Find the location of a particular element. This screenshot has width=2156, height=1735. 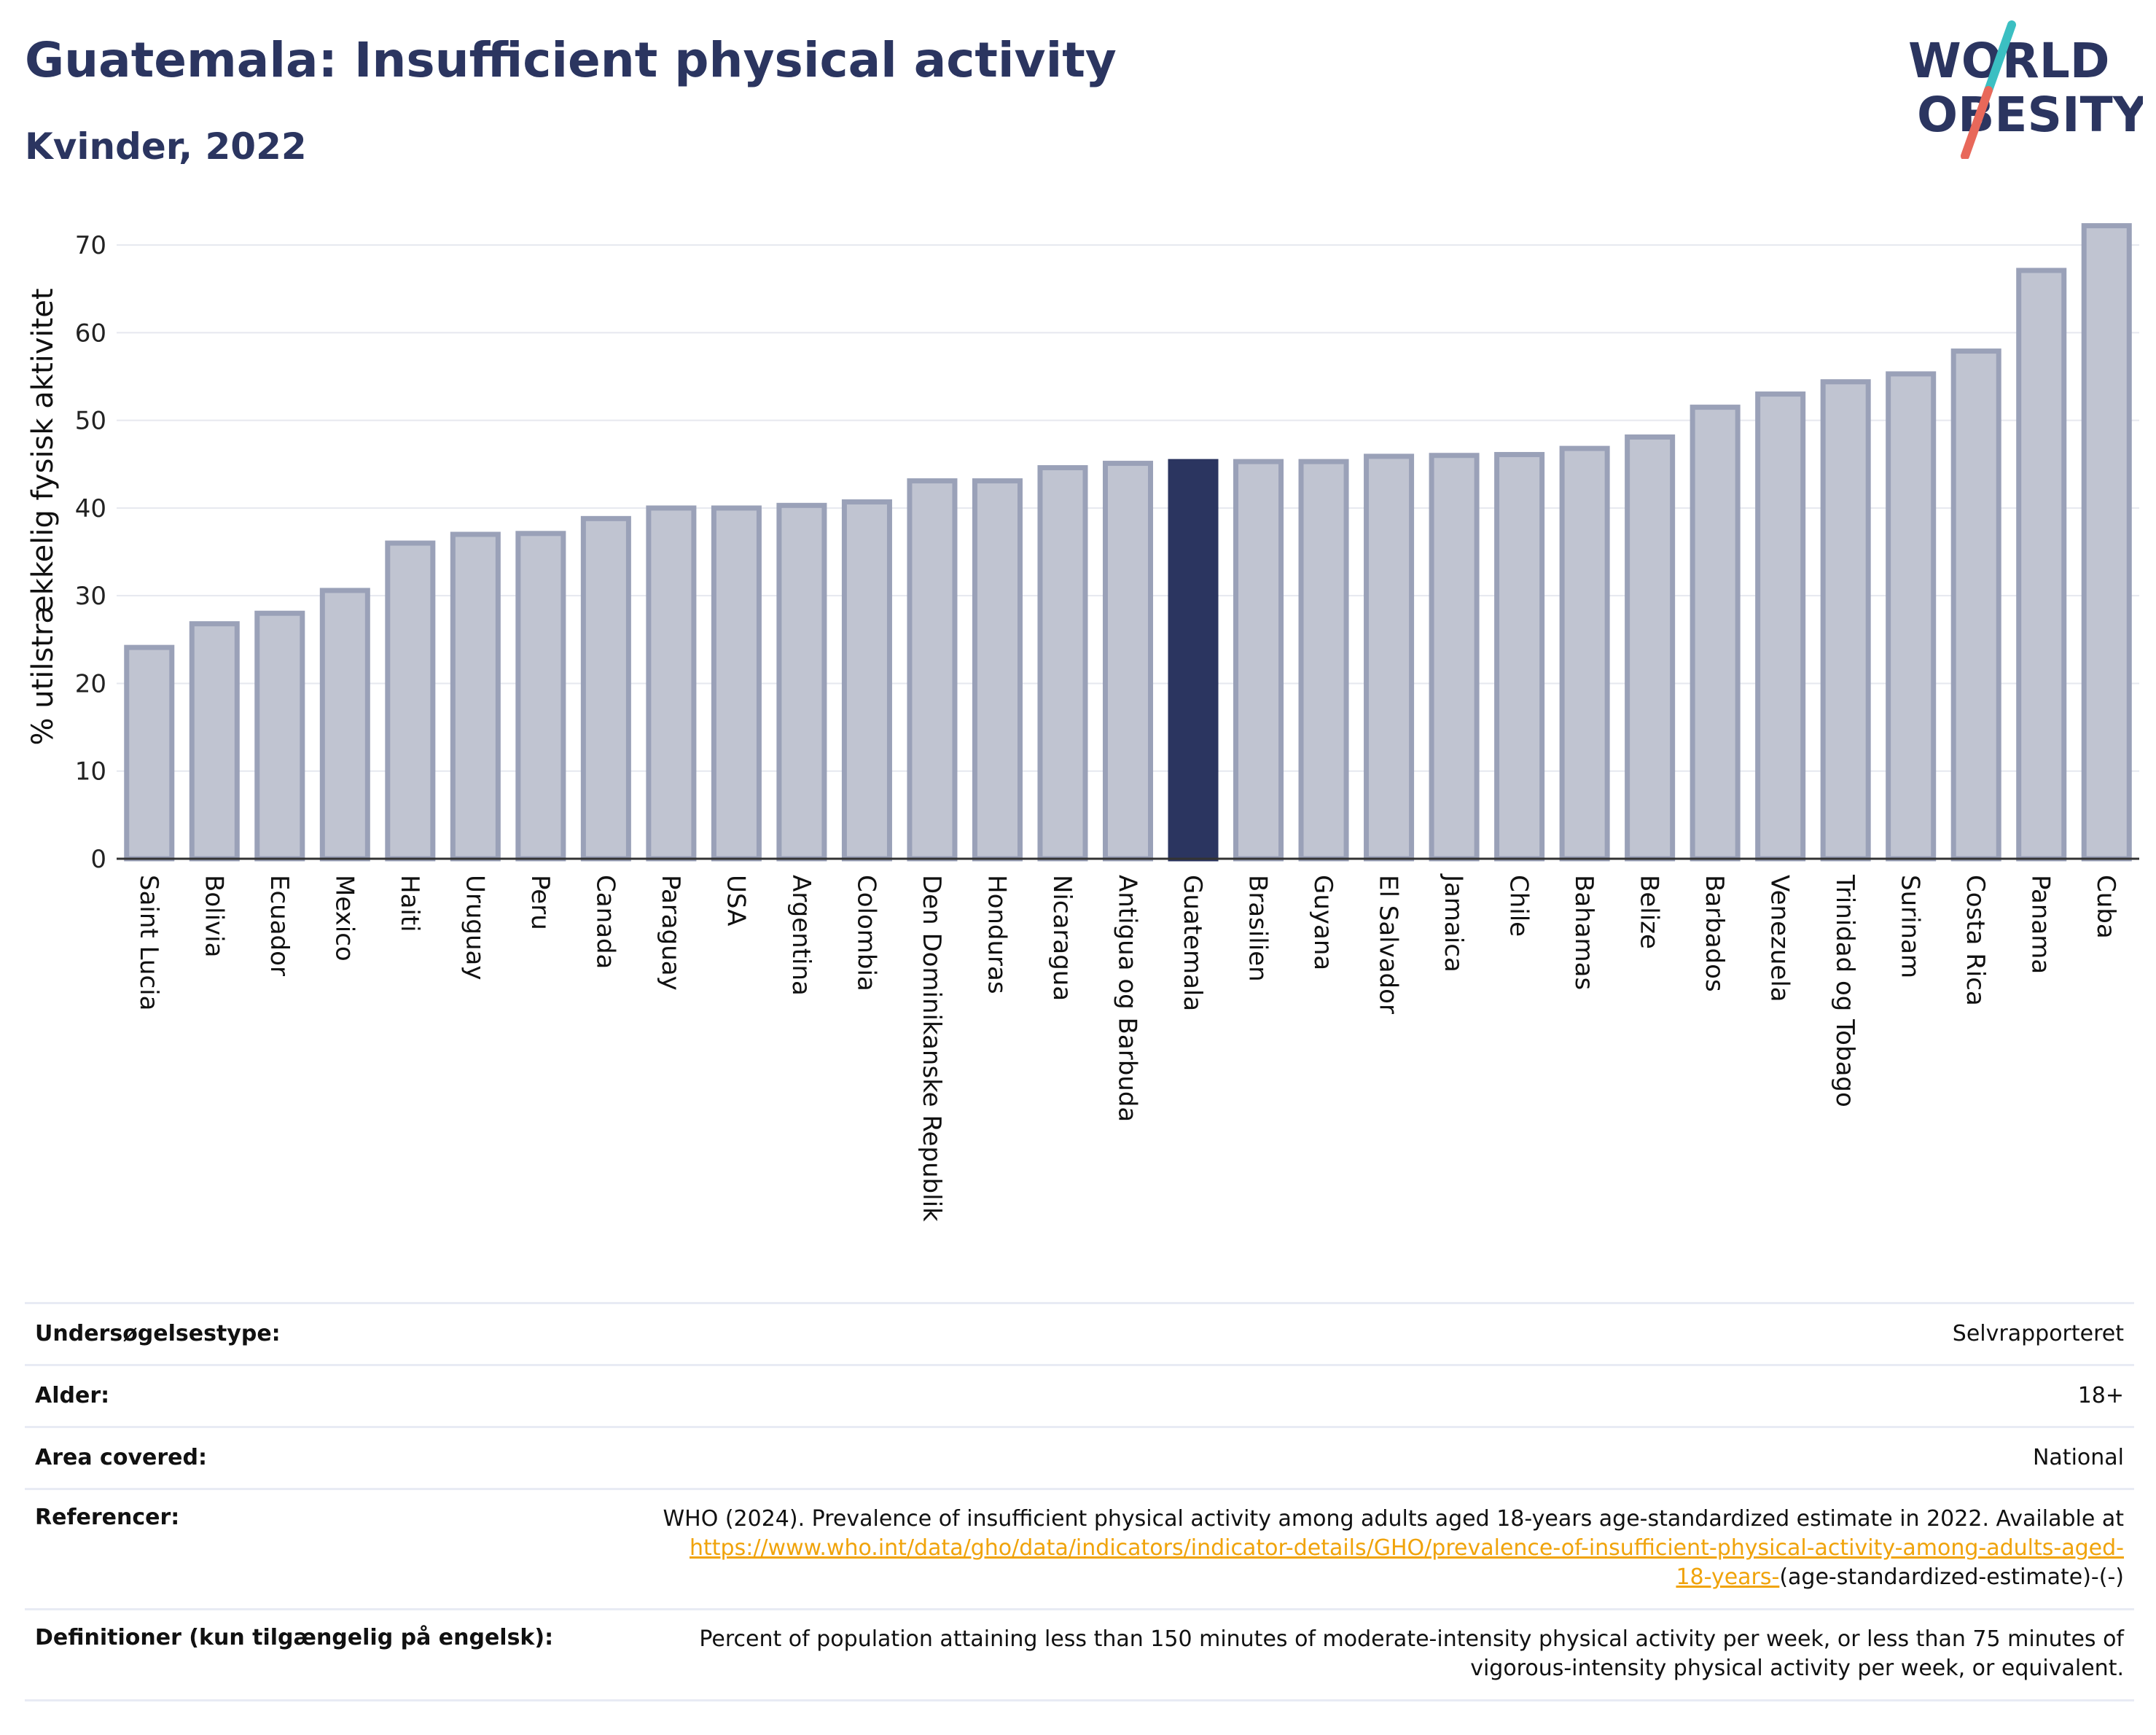

x-tick-label: USA is located at coordinates (735, 901).